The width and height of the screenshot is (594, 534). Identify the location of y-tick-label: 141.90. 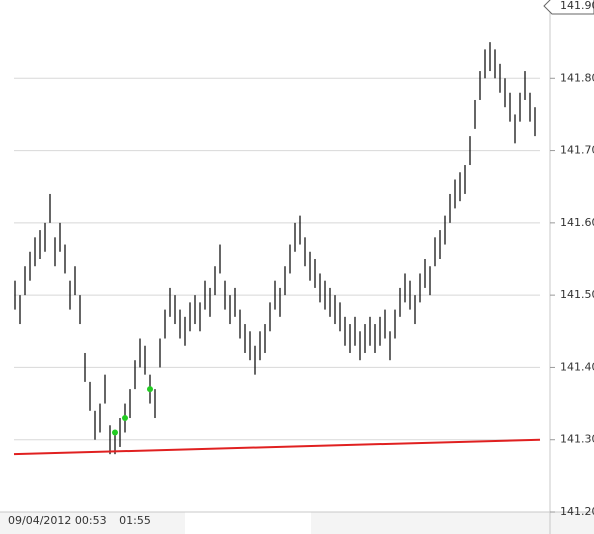
(577, 6).